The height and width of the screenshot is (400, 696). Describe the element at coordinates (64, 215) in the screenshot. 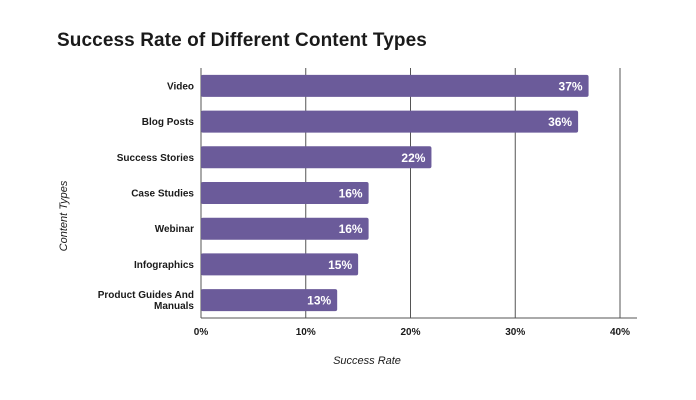

I see `y-axis-label: Content Types` at that location.